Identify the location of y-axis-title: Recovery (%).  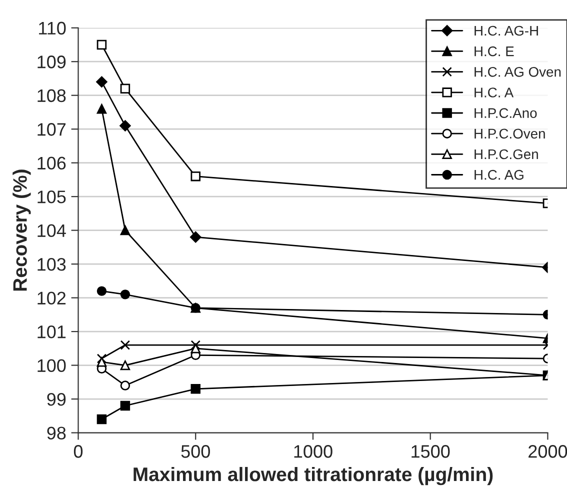
(21, 230).